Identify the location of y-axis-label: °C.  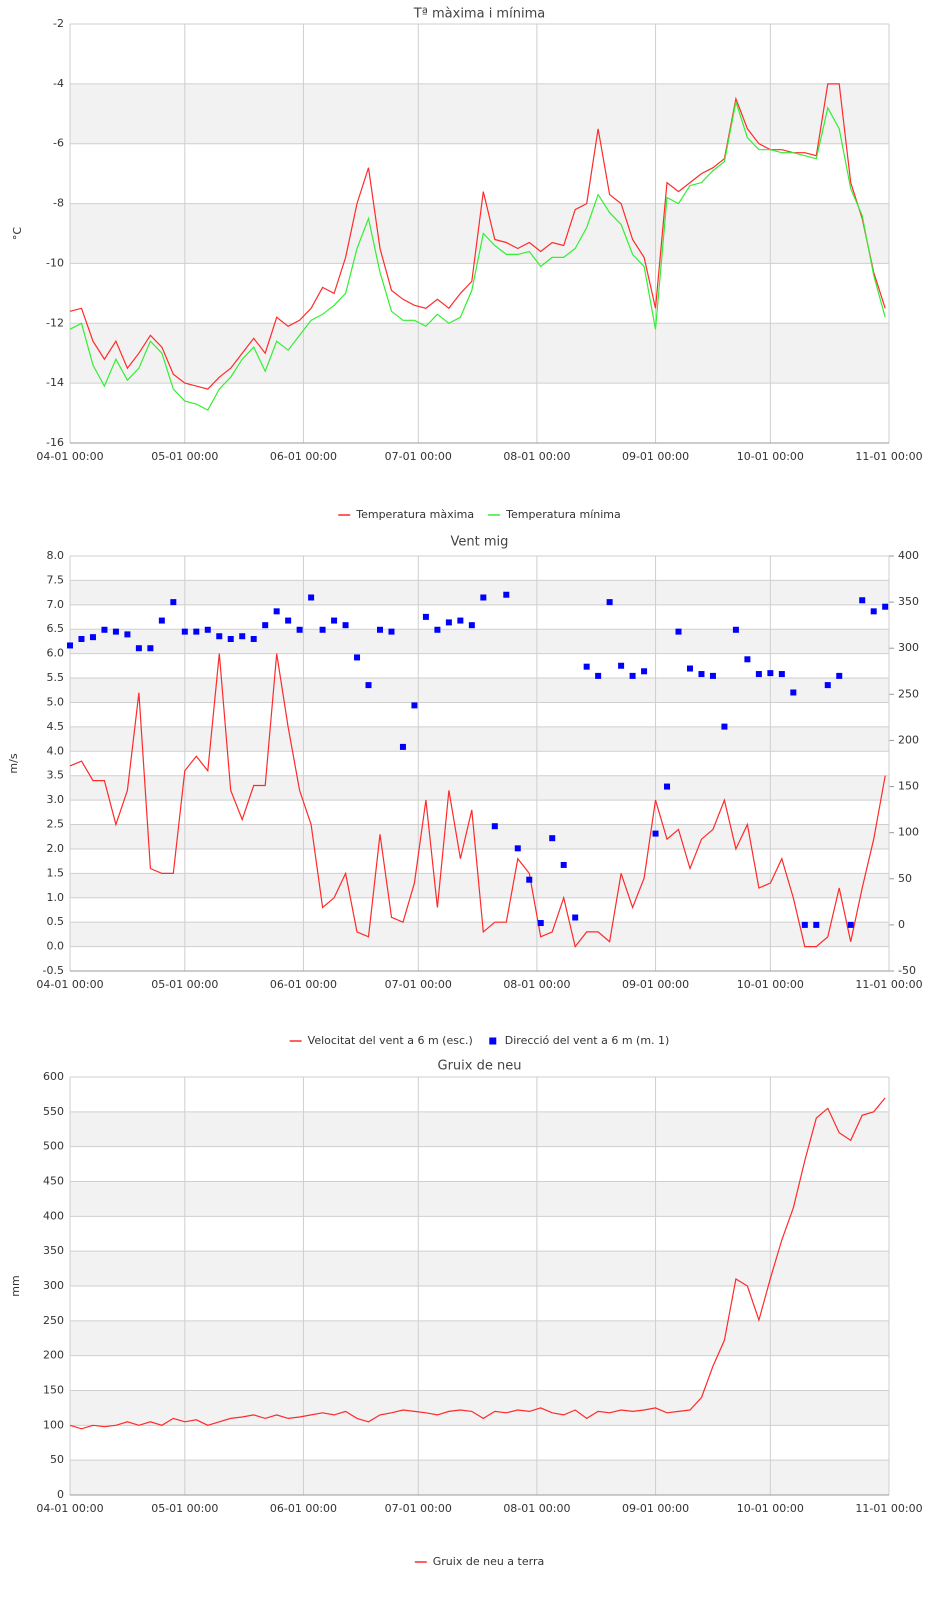
(17, 234).